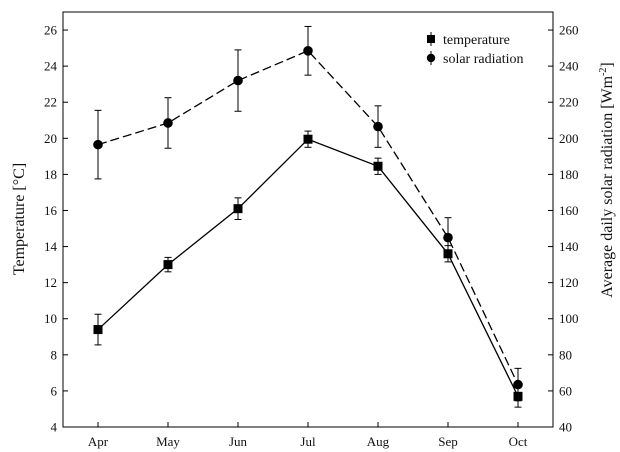 This screenshot has height=452, width=620. Describe the element at coordinates (518, 441) in the screenshot. I see `x-tick-label: Oct` at that location.